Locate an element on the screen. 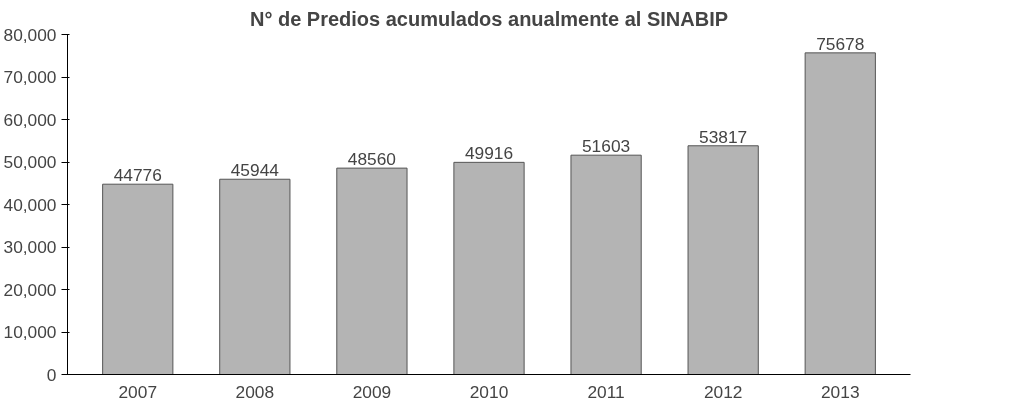 The height and width of the screenshot is (412, 1016). y-tick-label: 80,000 is located at coordinates (30, 34).